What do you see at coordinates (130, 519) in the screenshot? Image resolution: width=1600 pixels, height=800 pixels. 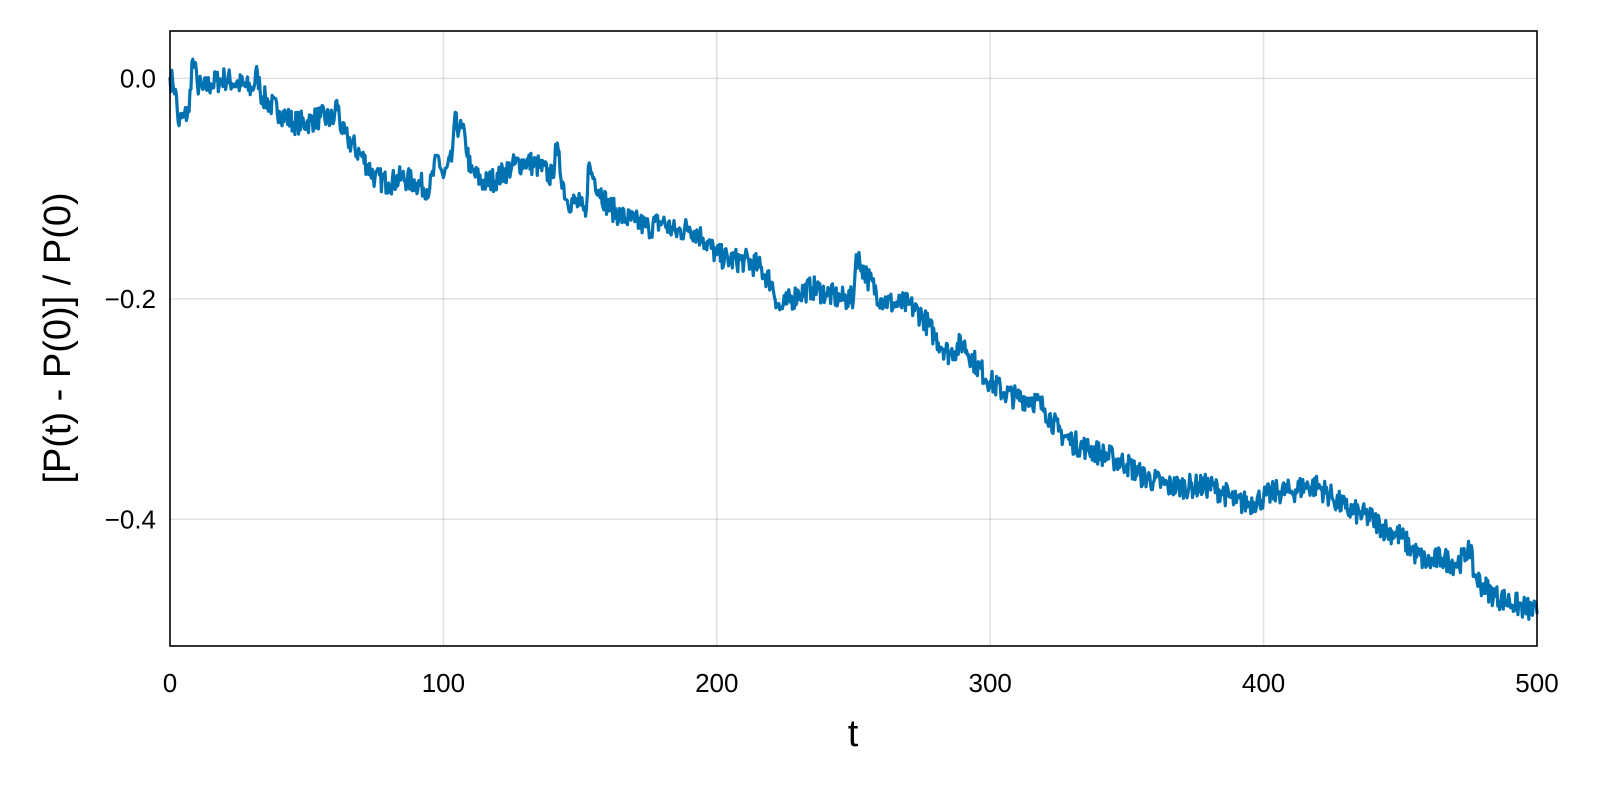 I see `y-tick-label: −0.4` at bounding box center [130, 519].